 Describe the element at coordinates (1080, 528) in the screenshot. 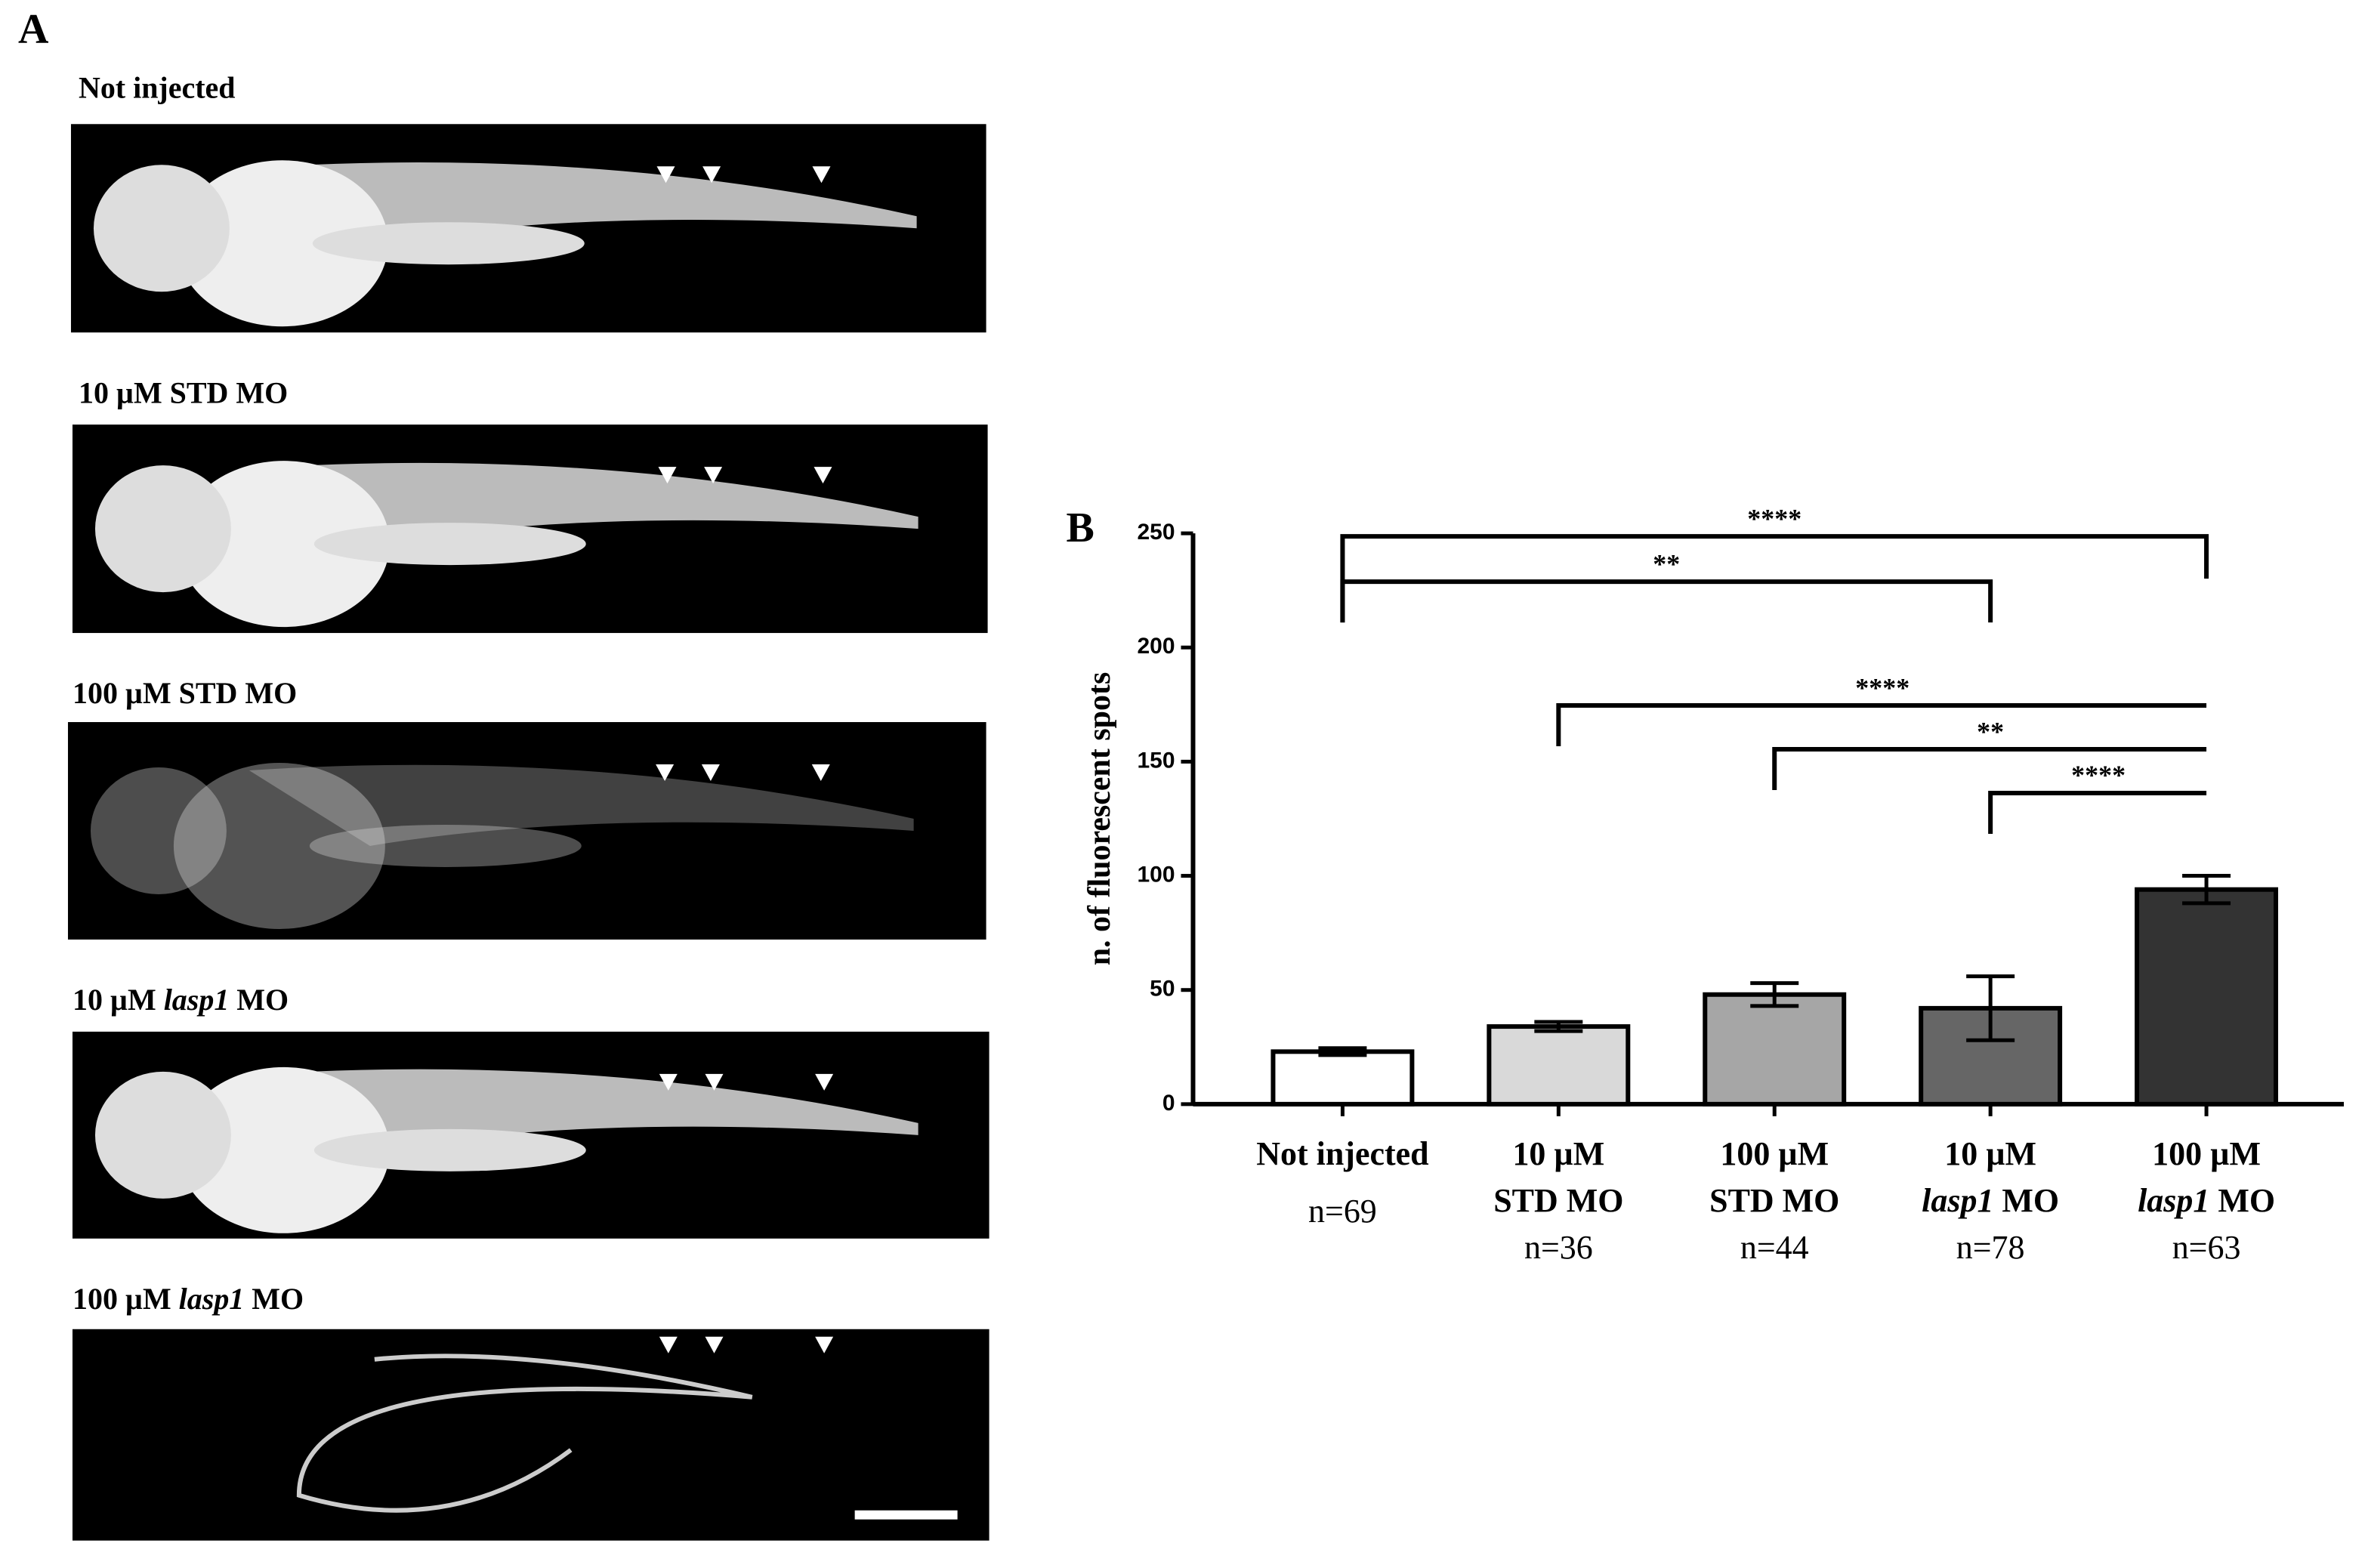

I see `panel-label: B` at that location.